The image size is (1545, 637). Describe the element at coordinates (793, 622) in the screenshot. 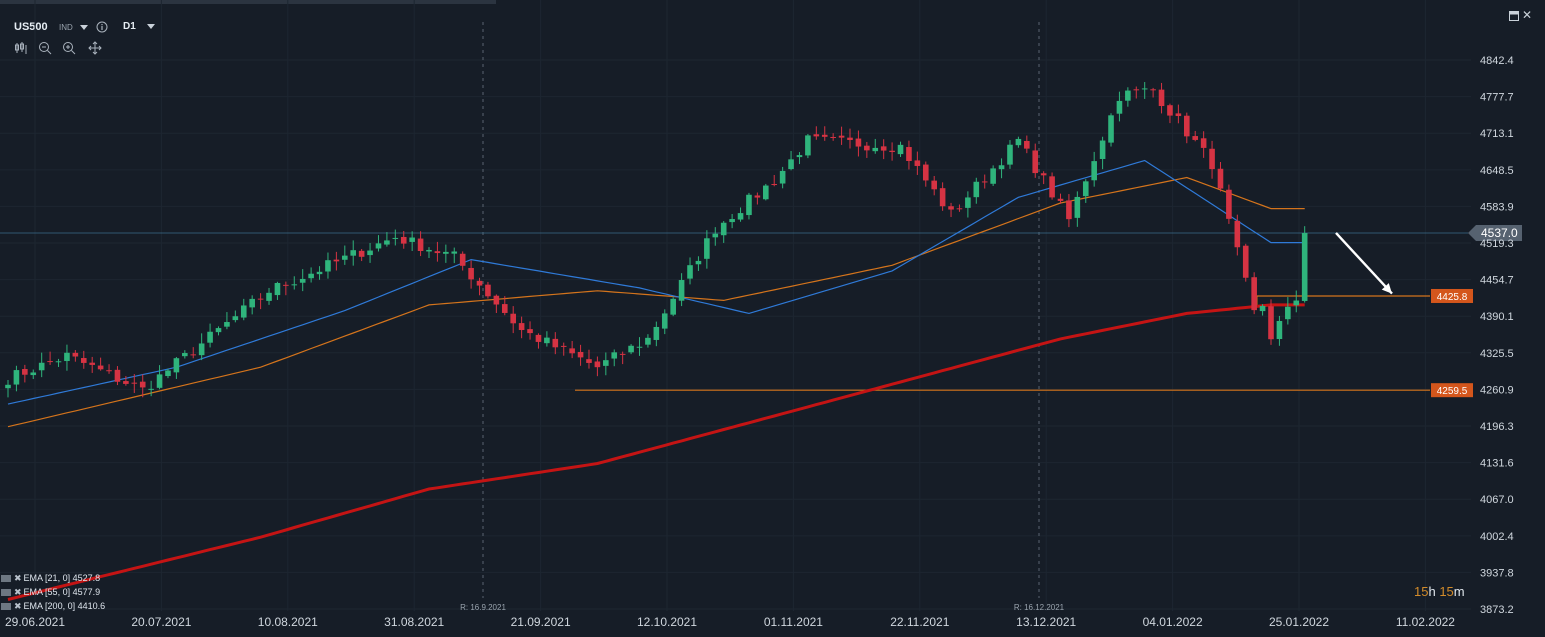

I see `x-tick-label: 01.11.2021` at that location.